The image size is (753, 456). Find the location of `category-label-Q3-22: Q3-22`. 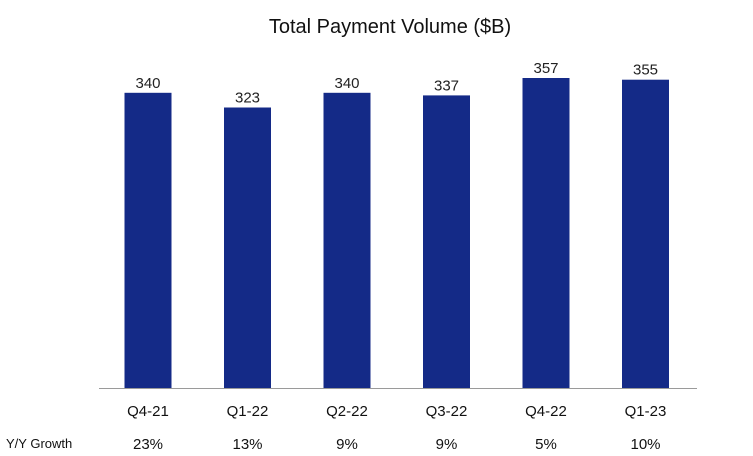

category-label-Q3-22: Q3-22 is located at coordinates (447, 411).